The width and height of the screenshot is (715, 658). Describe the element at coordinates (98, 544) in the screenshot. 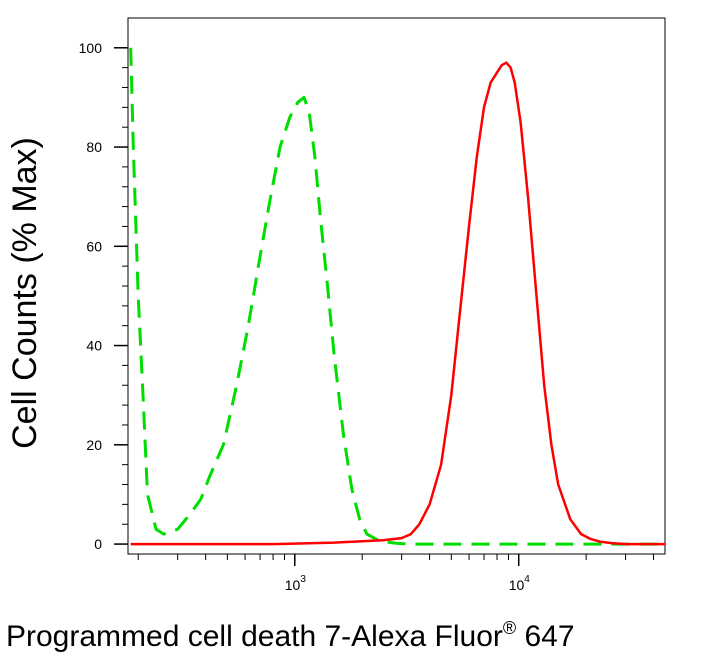

I see `y-tick-label: 0` at that location.